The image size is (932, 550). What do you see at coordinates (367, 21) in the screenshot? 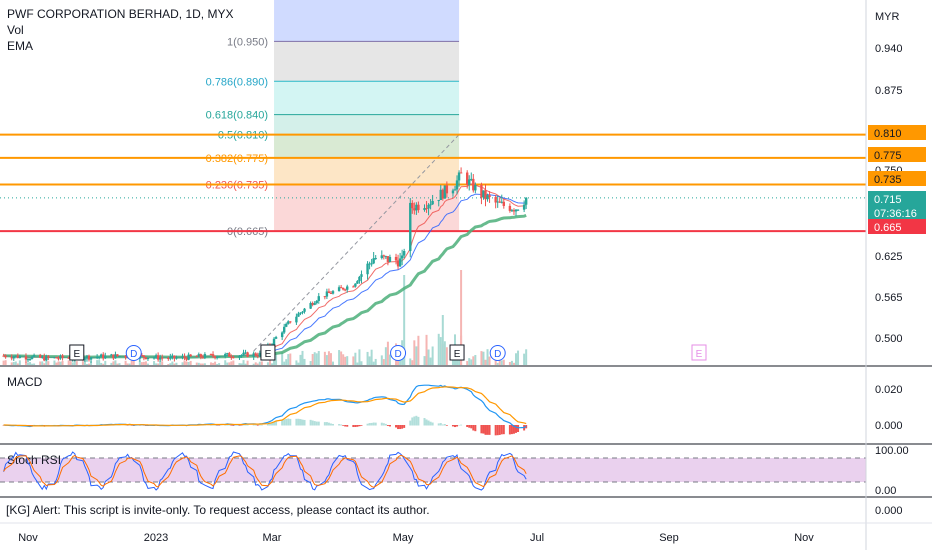
I see `fib-zone-top` at bounding box center [367, 21].